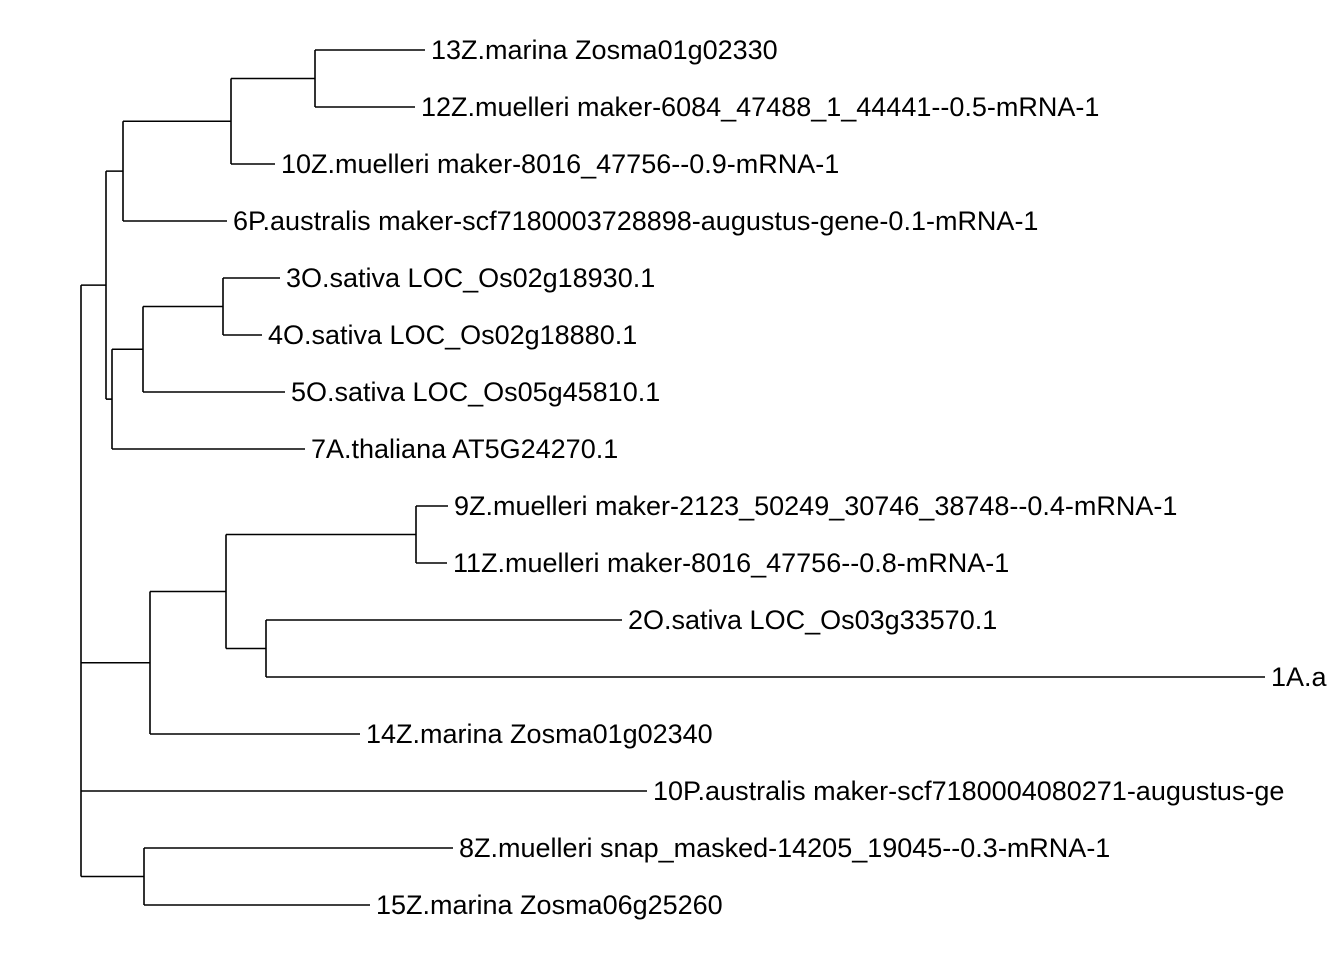 This screenshot has width=1344, height=960. What do you see at coordinates (452, 335) in the screenshot?
I see `tip-label-4: 4O.sativa LOC_Os02g18880.1` at bounding box center [452, 335].